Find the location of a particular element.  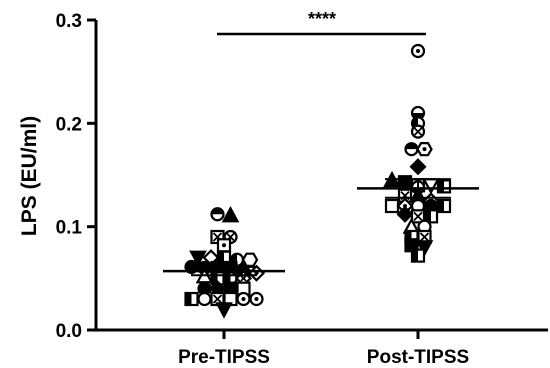

x-category-labels: Pre-TIPSS Post-TIPSS is located at coordinates (323, 349).